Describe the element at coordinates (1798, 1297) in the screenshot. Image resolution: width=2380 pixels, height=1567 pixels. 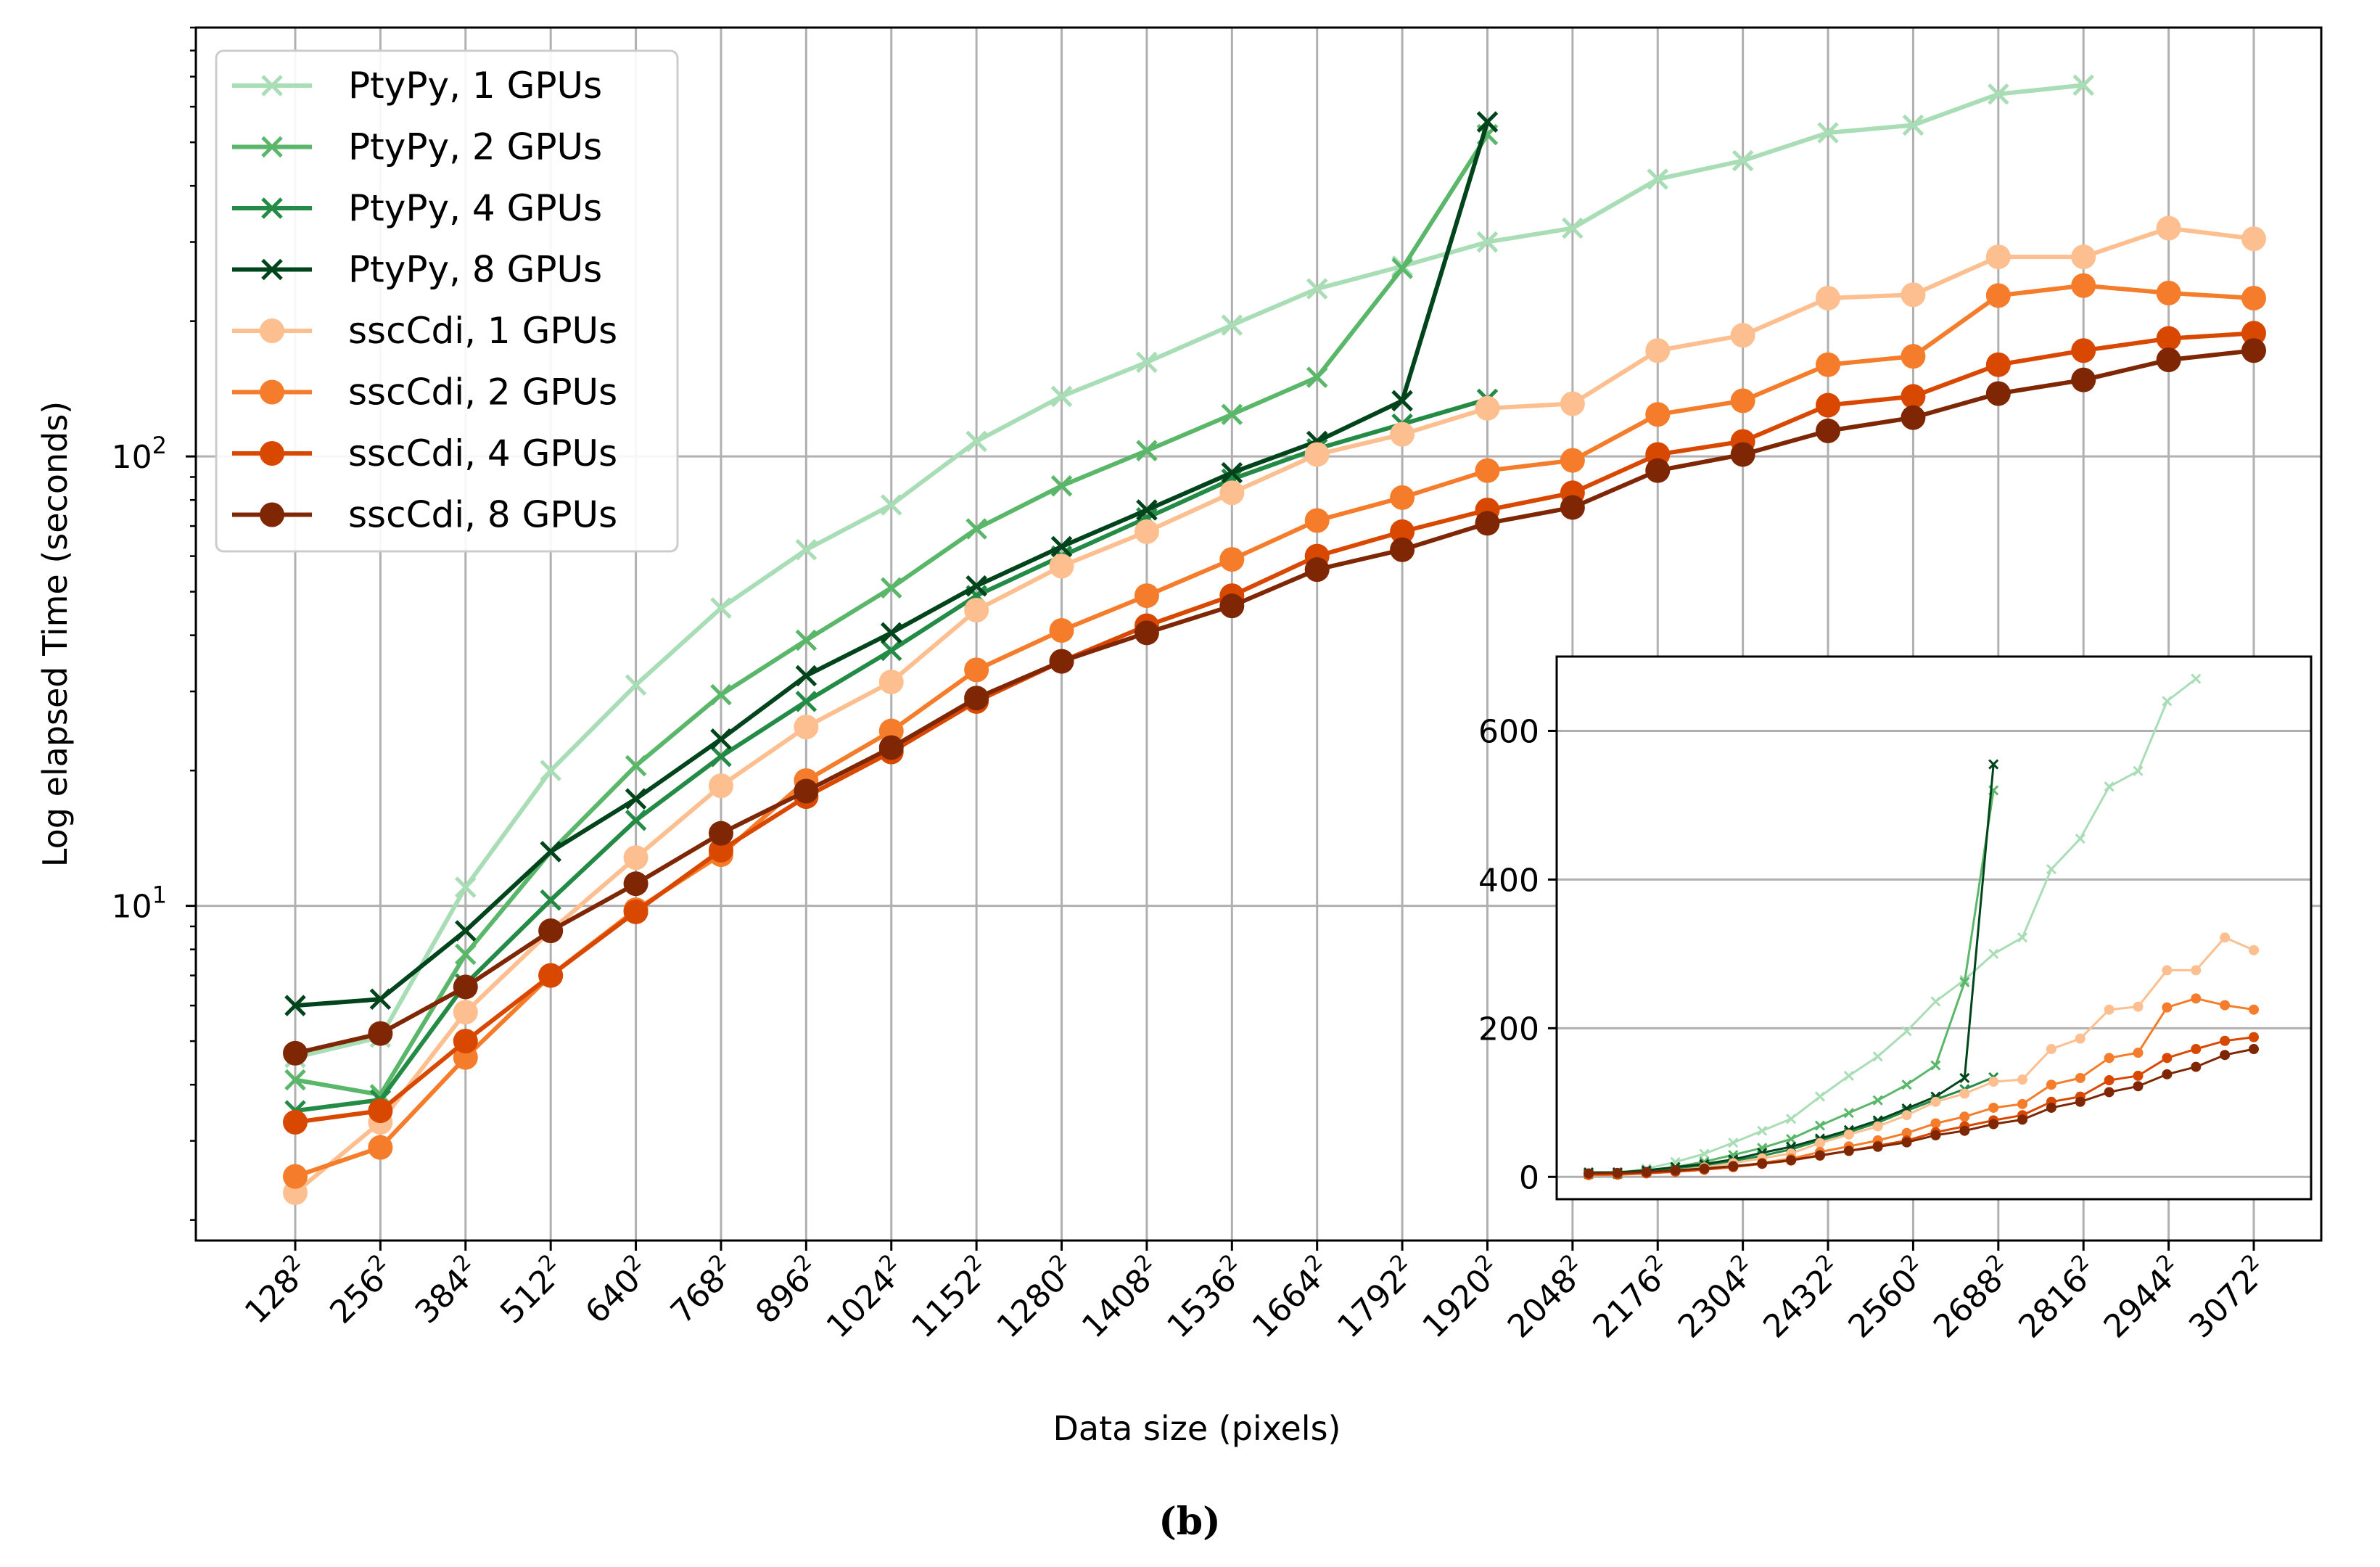
I see `x-tick-label: 24322` at that location.